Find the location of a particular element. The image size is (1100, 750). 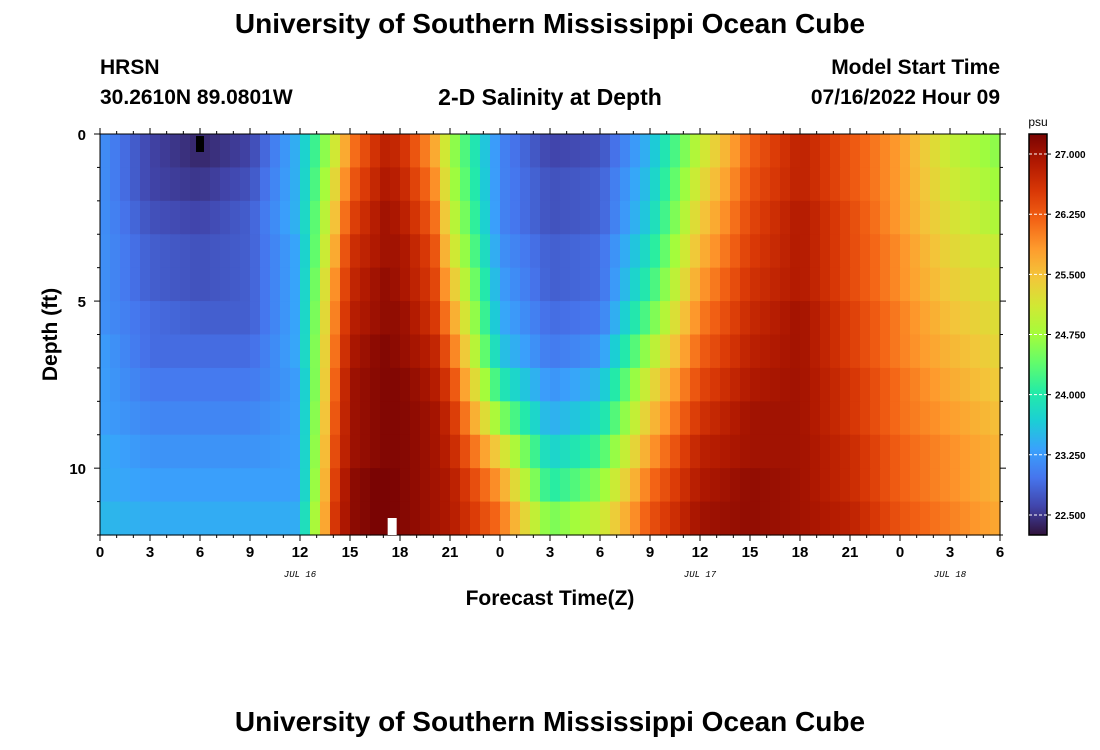

x-tick-label: 15 is located at coordinates (750, 552).